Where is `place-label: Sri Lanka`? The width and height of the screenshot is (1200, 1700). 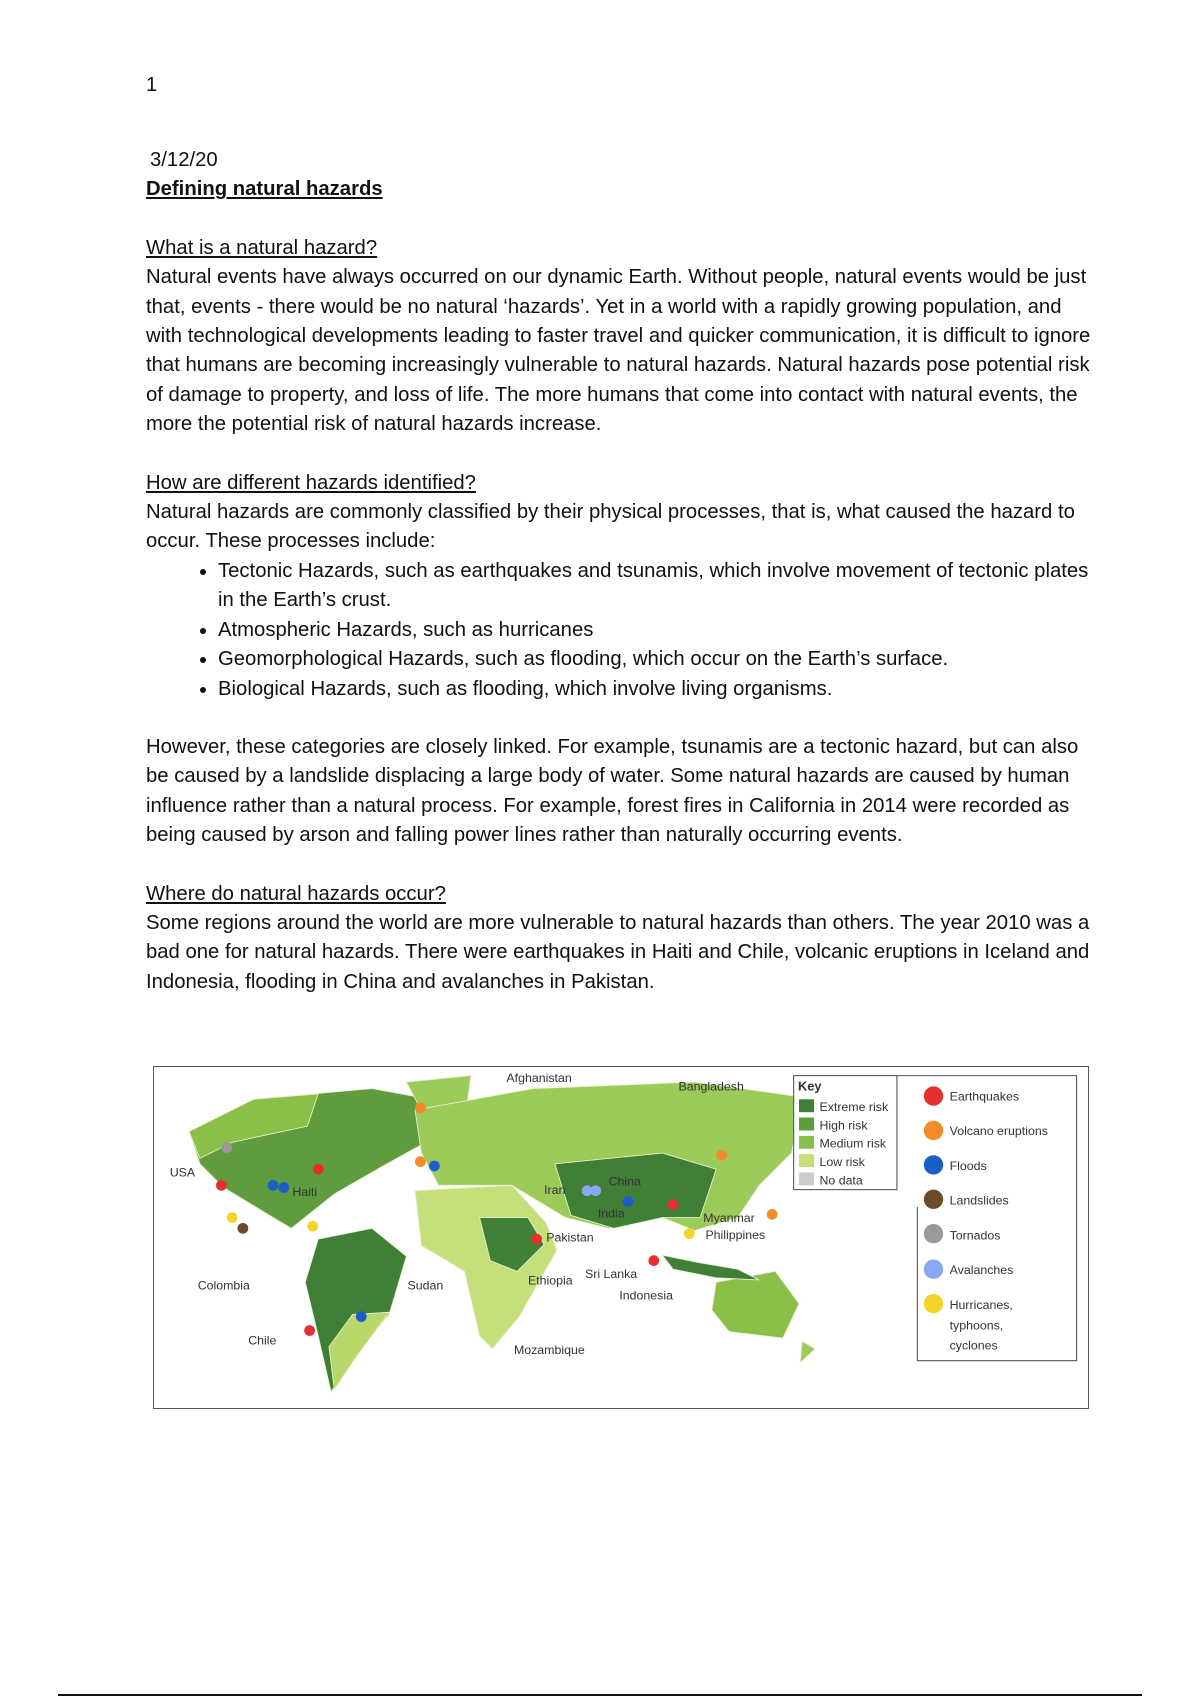
place-label: Sri Lanka is located at coordinates (611, 1274).